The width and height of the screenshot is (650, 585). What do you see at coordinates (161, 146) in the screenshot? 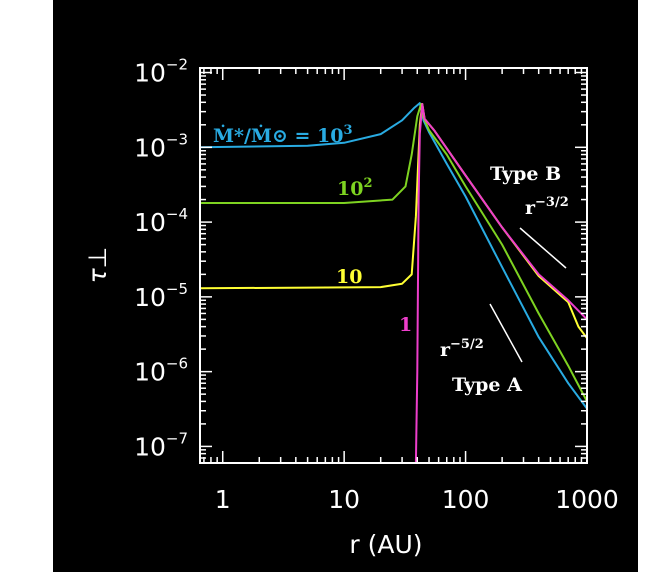
I see `y-tick-label: 10⁻³` at bounding box center [161, 146].